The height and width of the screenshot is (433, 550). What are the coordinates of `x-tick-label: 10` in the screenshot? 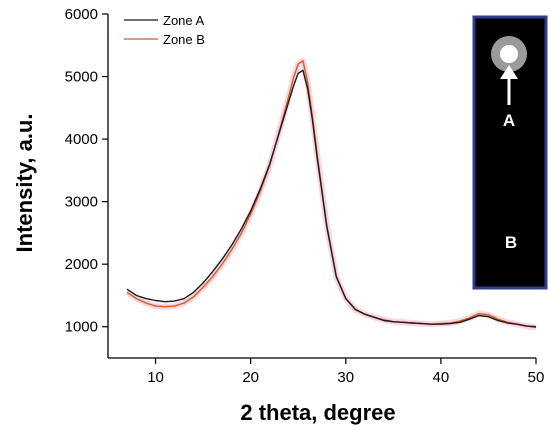 It's located at (155, 377).